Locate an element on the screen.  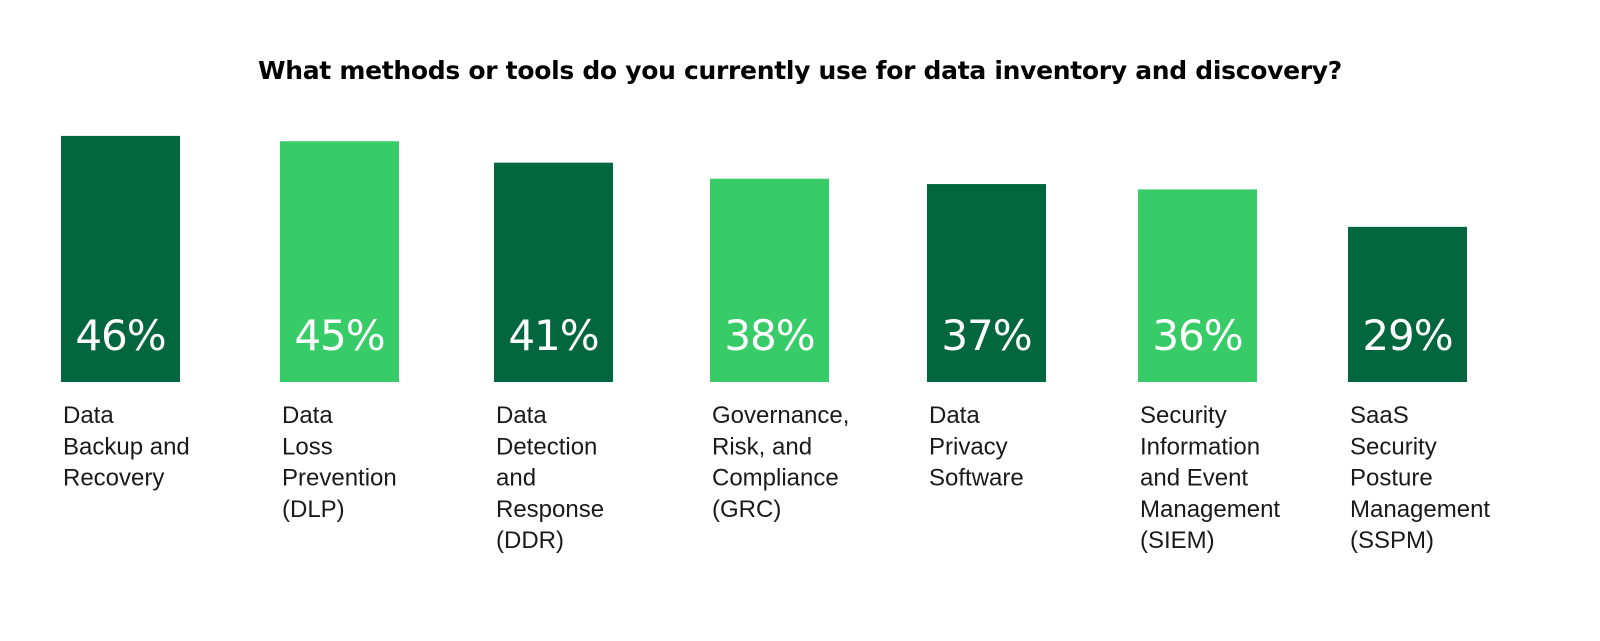
bar-value-label-2: 45% is located at coordinates (339, 335).